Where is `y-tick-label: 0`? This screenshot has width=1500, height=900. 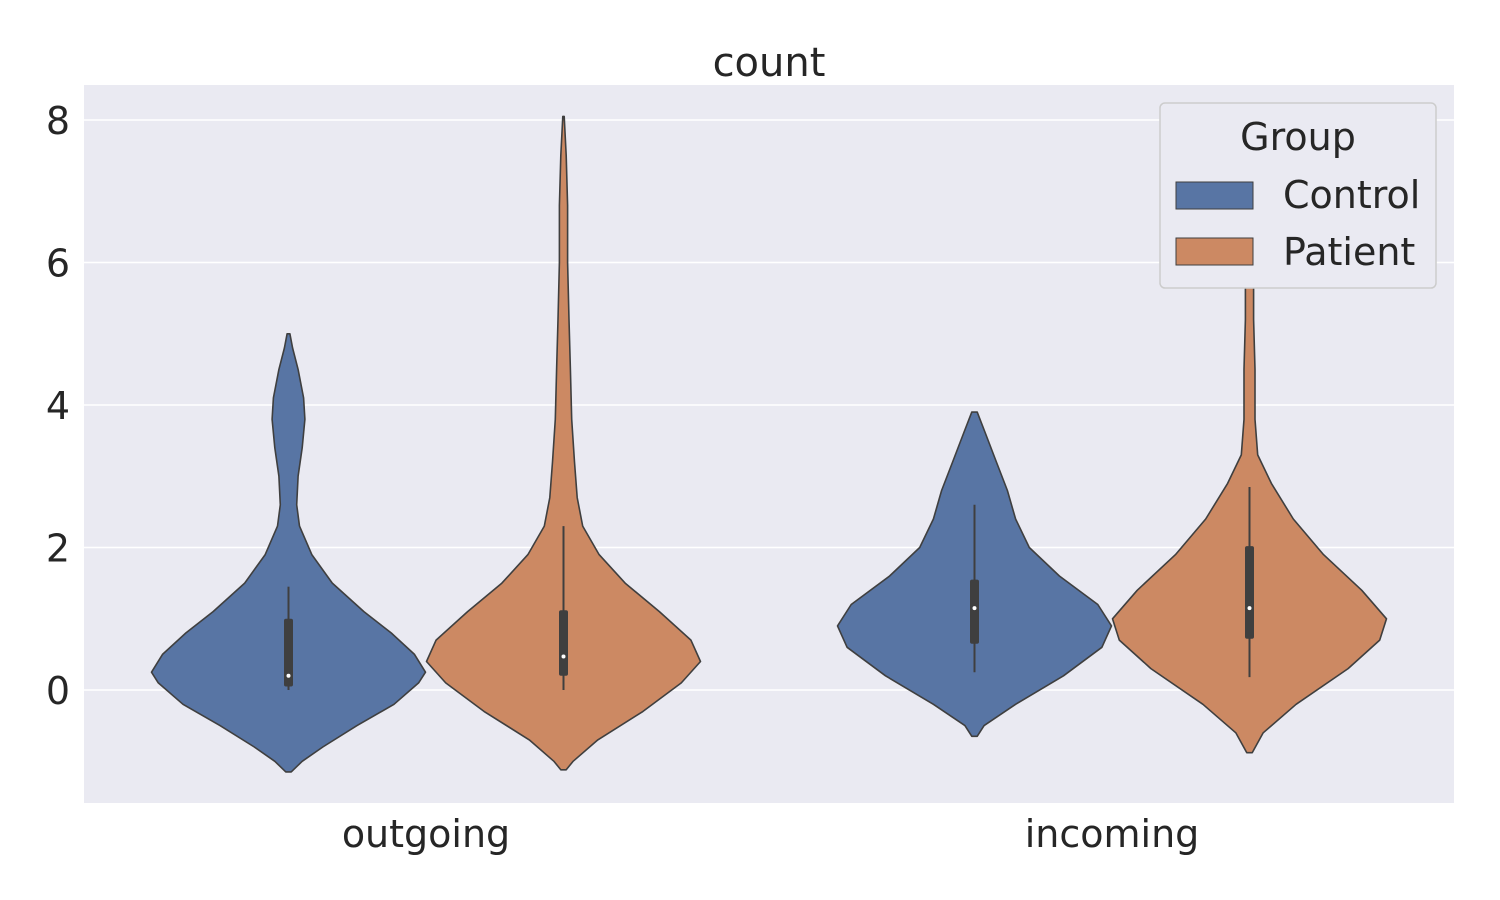 y-tick-label: 0 is located at coordinates (58, 691).